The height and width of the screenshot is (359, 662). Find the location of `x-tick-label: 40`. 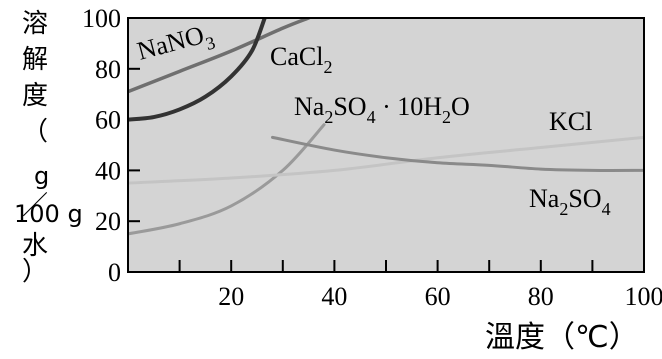

x-tick-label: 40 is located at coordinates (334, 296).